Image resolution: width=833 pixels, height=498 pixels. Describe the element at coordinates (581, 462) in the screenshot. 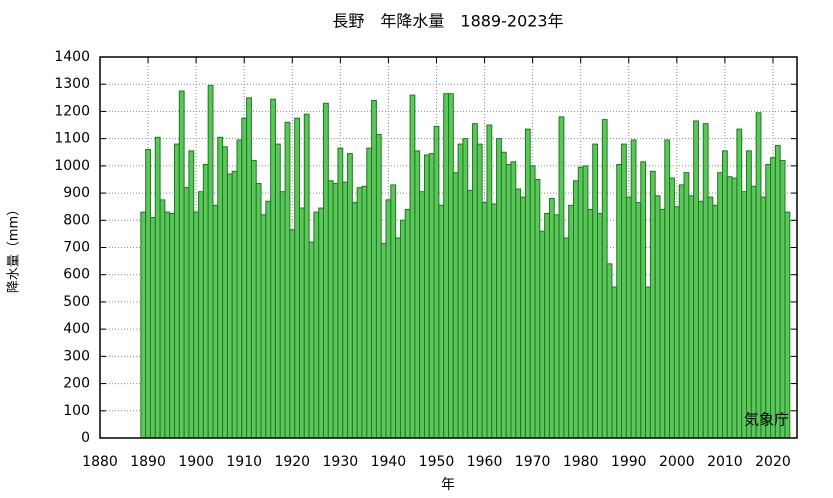

I see `x-tick-label: 1980` at that location.